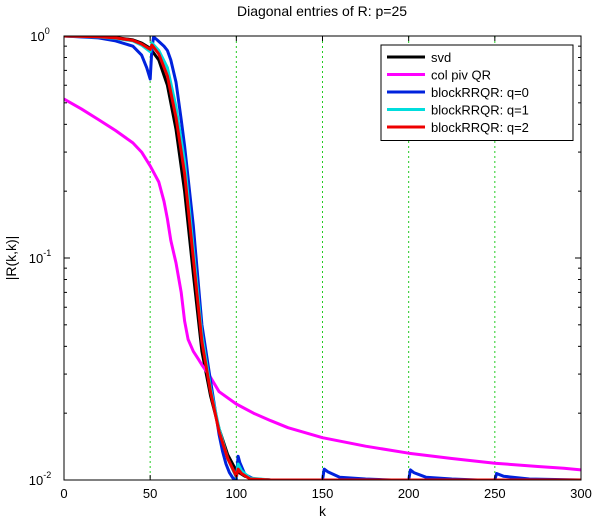 This screenshot has height=527, width=599. I want to click on legend-label-0: svd, so click(441, 57).